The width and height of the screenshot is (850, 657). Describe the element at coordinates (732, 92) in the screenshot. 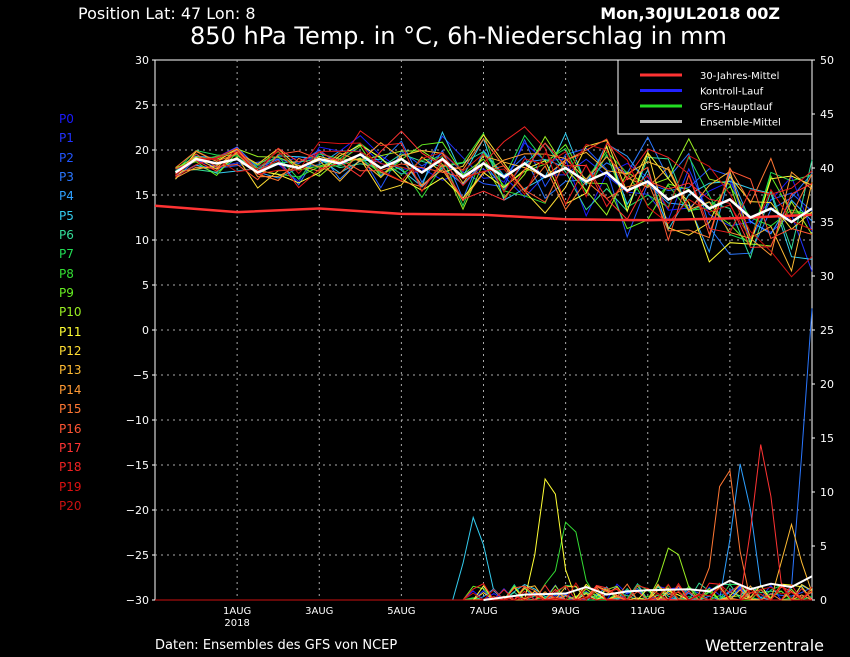

I see `legend-label: Kontroll-Lauf` at that location.